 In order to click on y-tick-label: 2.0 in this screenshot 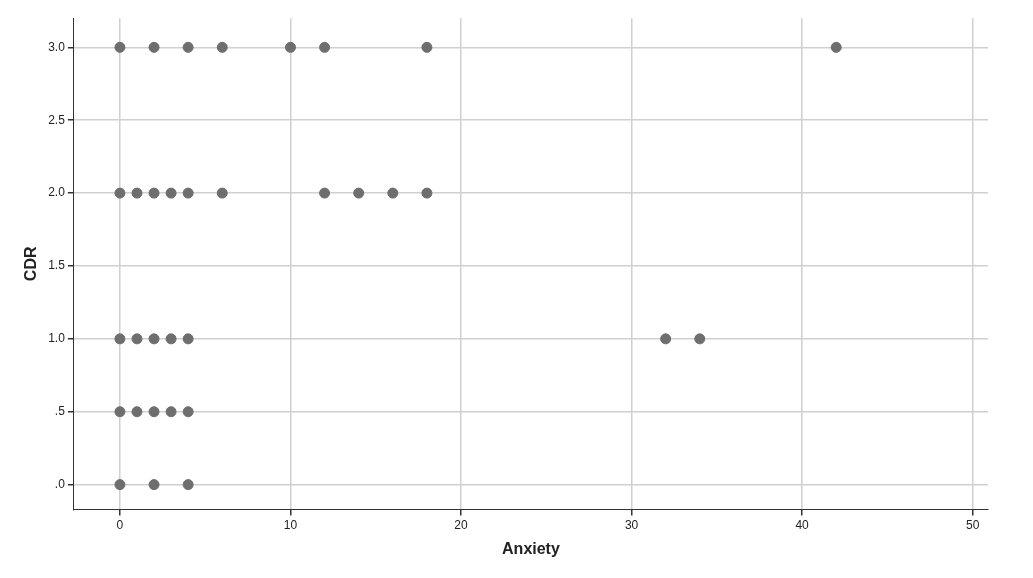, I will do `click(57, 192)`.